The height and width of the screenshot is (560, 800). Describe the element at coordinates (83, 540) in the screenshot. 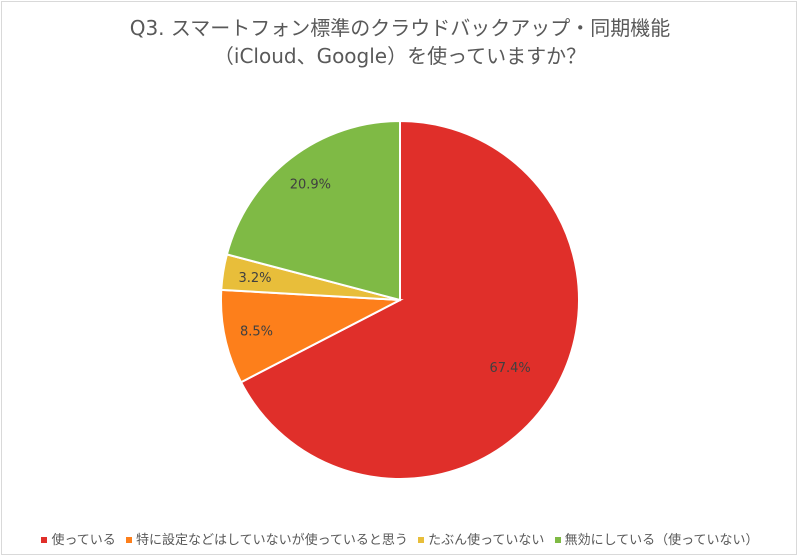

I see `legend-label: 使っている` at that location.